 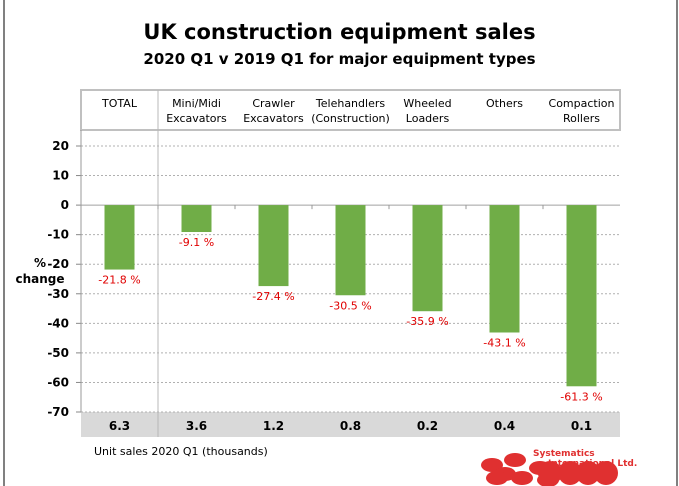 What do you see at coordinates (273, 103) in the screenshot?
I see `category-label: Crawler` at bounding box center [273, 103].